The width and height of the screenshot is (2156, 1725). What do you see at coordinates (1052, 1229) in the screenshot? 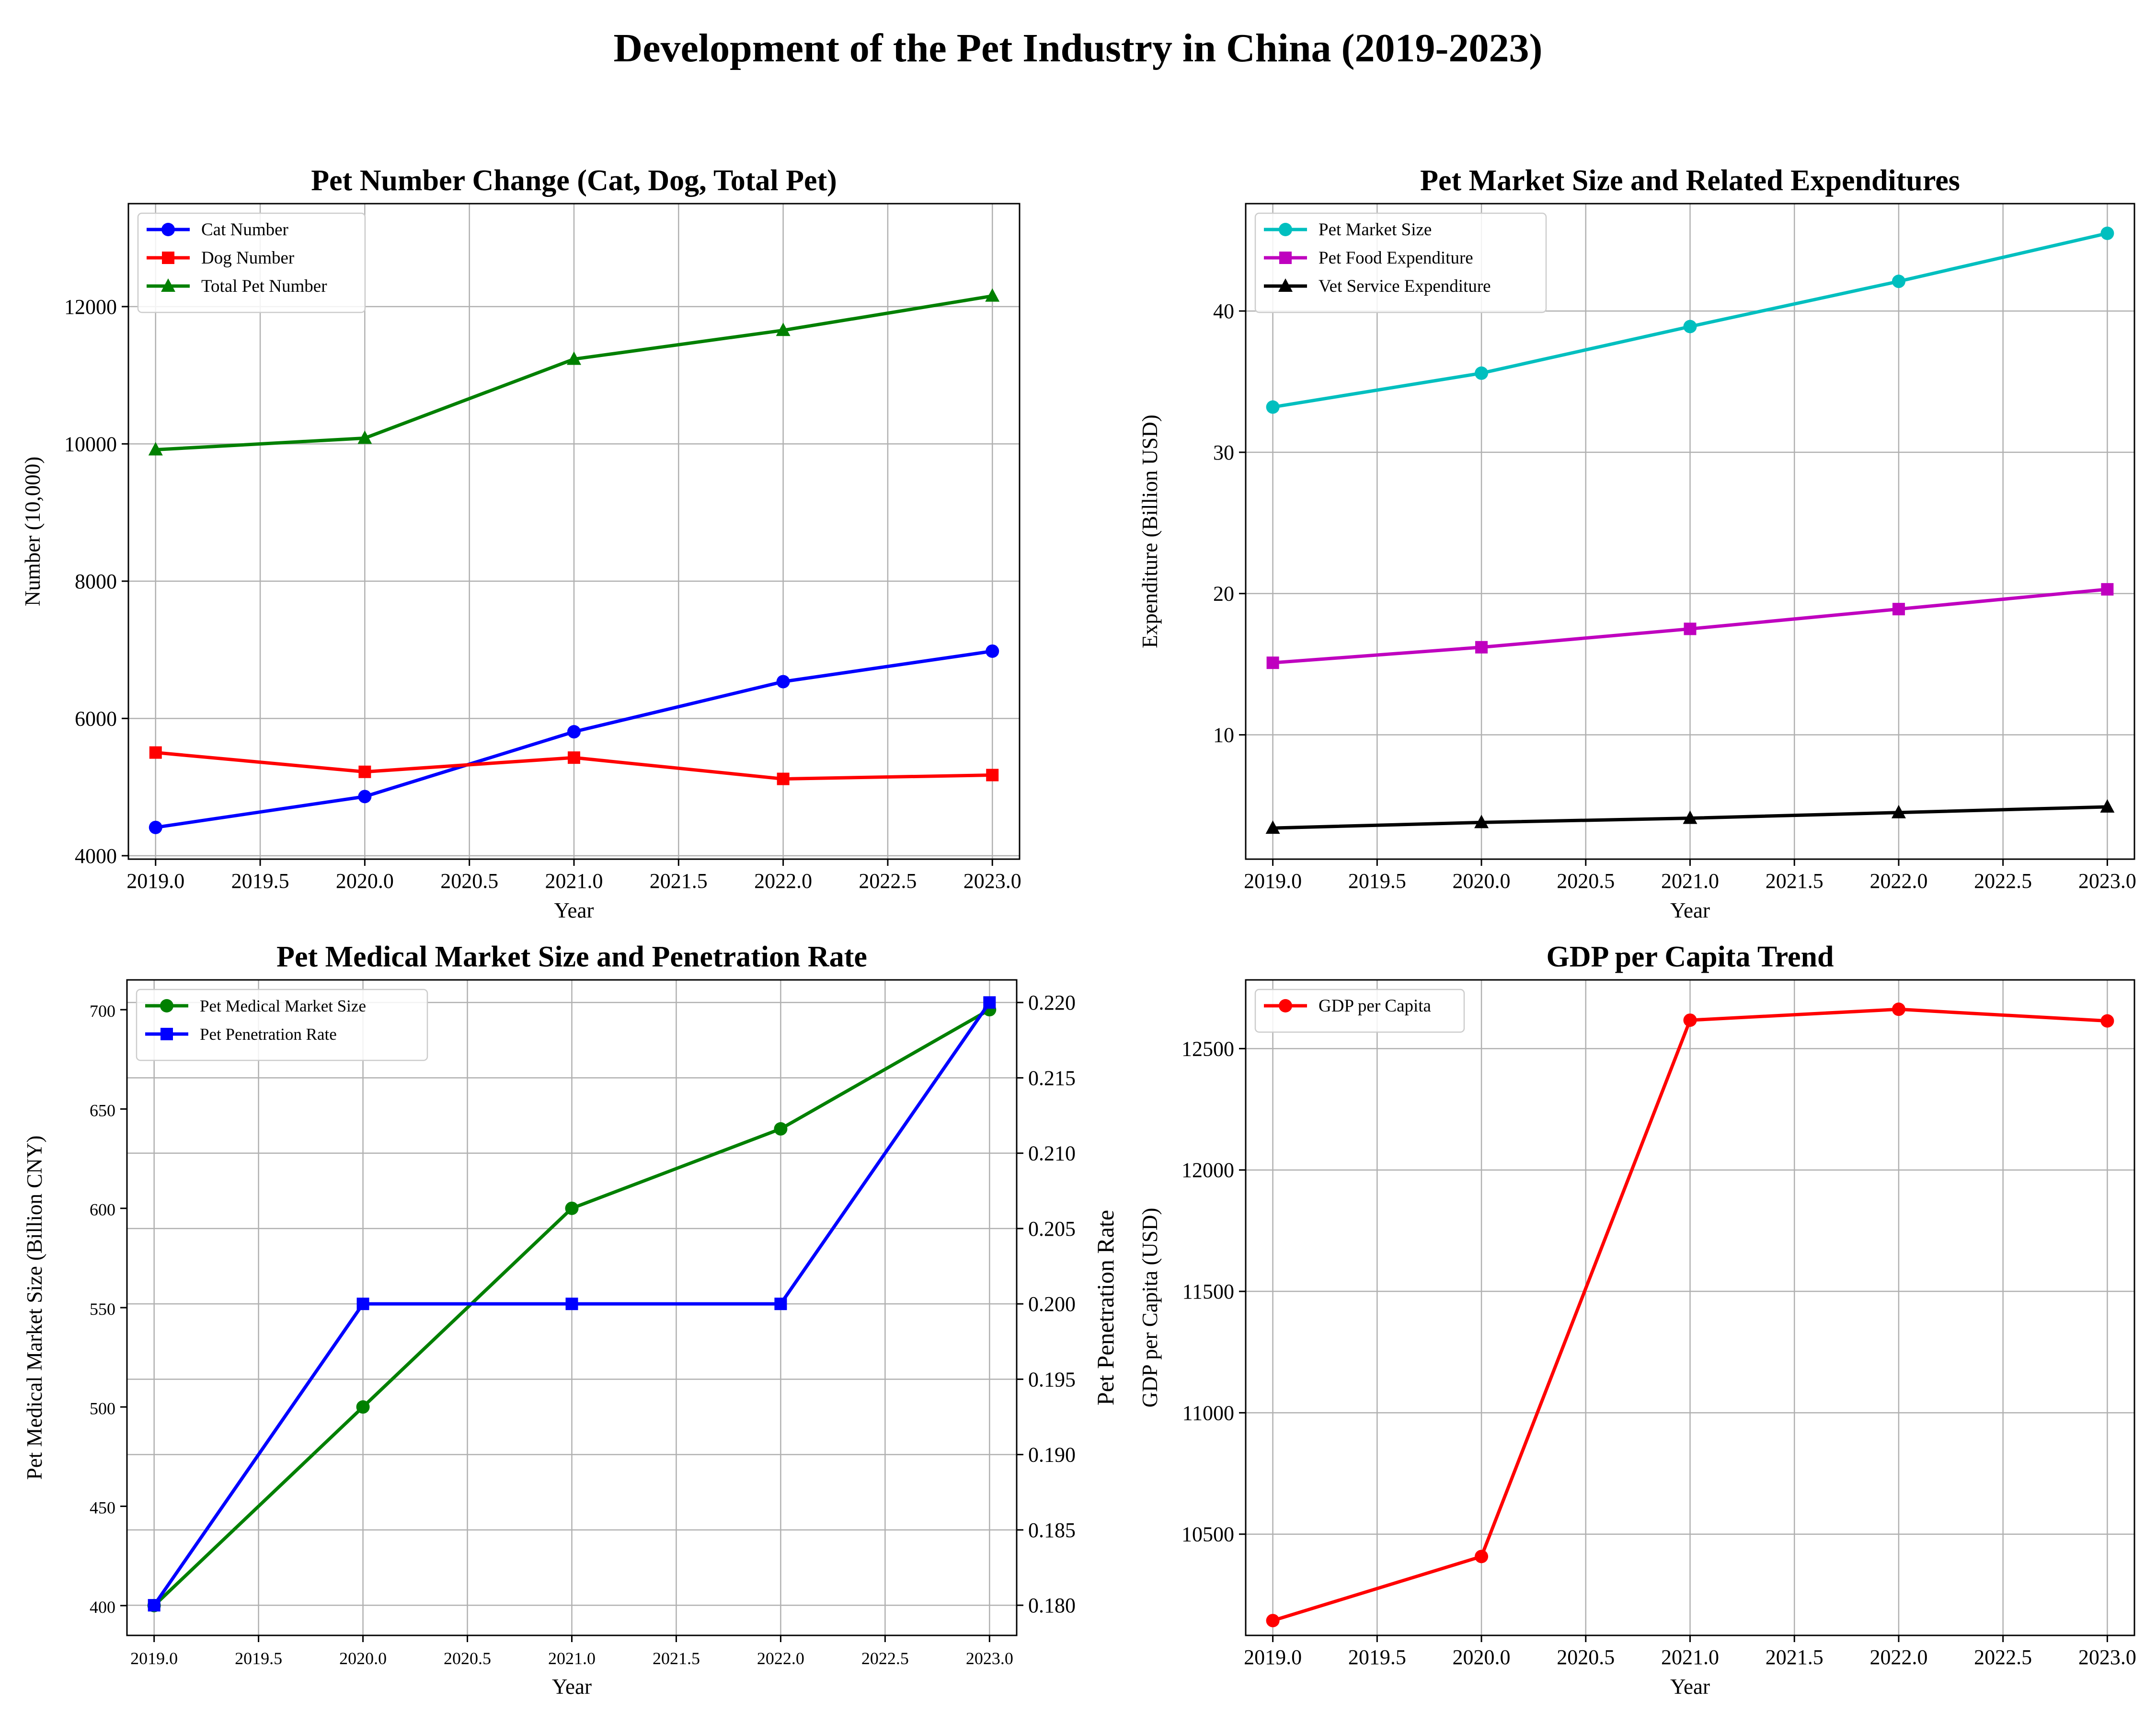
I see `y2-tick-label: 0.205` at bounding box center [1052, 1229].